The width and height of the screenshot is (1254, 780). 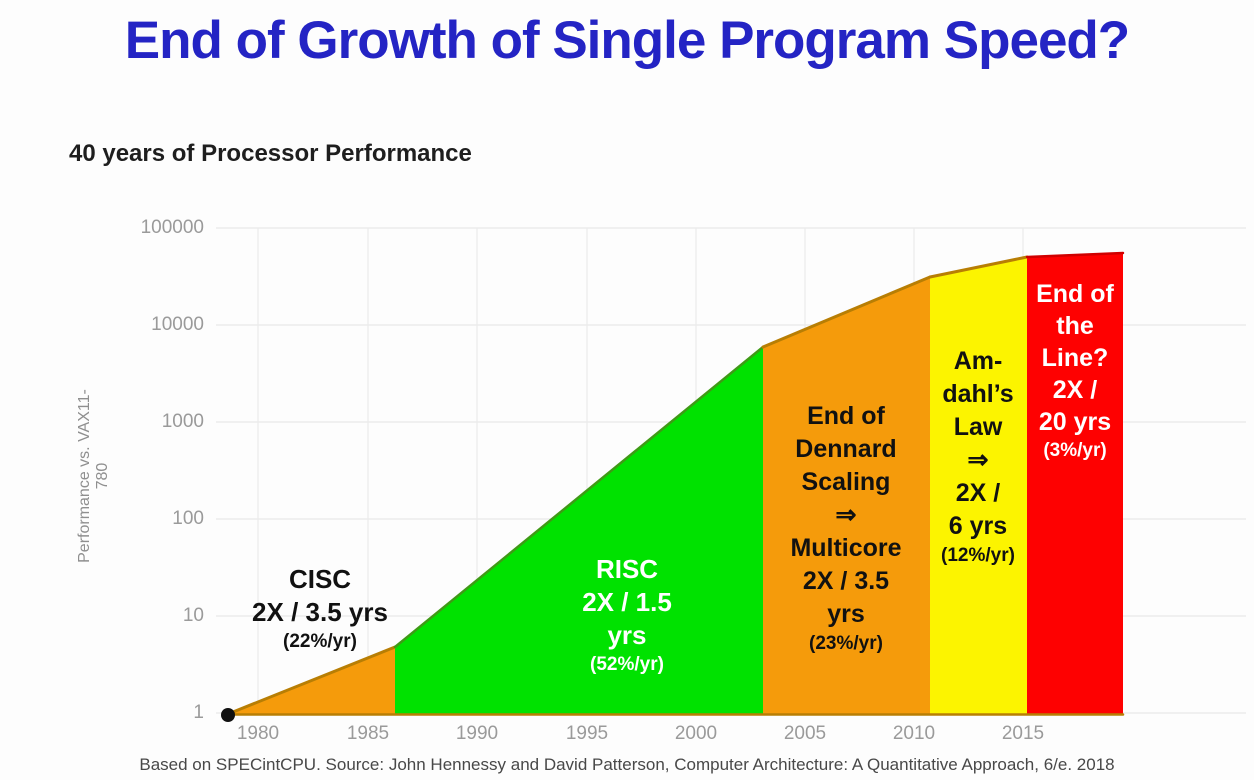 What do you see at coordinates (846, 449) in the screenshot?
I see `region-label-line: Dennard` at bounding box center [846, 449].